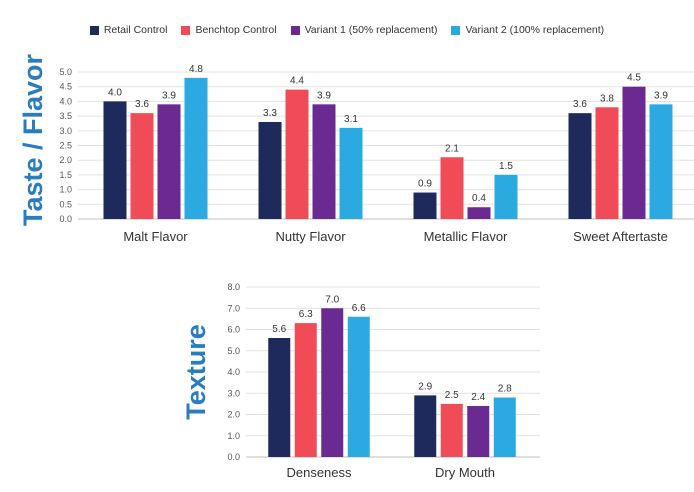 The width and height of the screenshot is (694, 492). Describe the element at coordinates (65, 87) in the screenshot. I see `y-tick-label: 4.5` at that location.